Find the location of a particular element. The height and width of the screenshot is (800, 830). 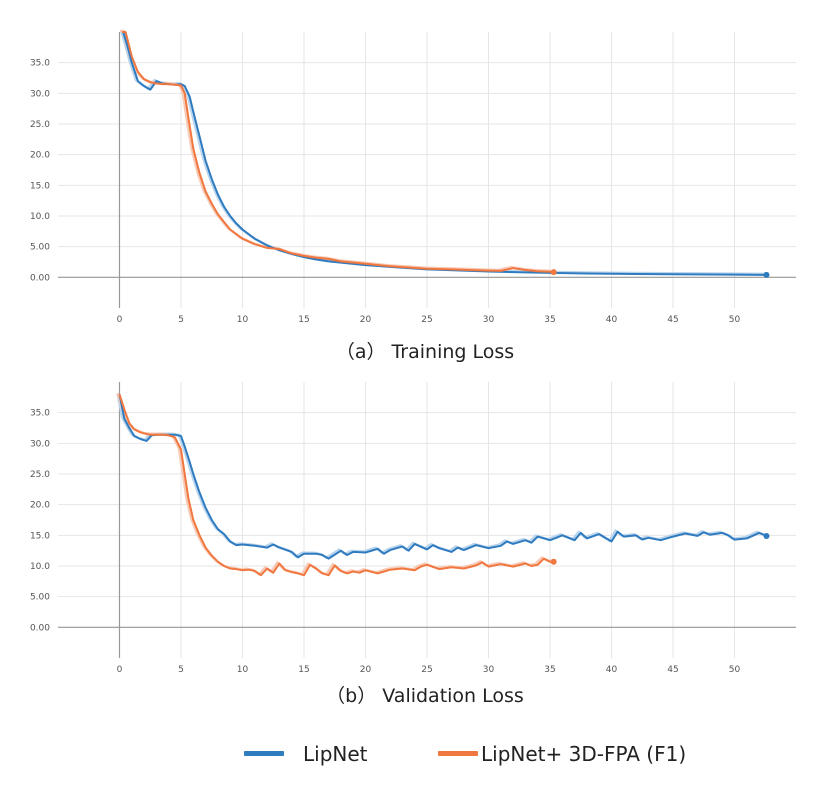

validation-x-tick-label: 20 is located at coordinates (366, 670).